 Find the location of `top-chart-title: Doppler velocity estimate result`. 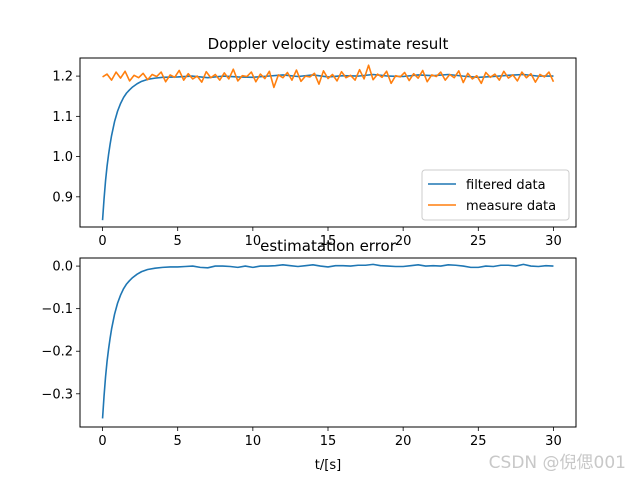

top-chart-title: Doppler velocity estimate result is located at coordinates (328, 44).